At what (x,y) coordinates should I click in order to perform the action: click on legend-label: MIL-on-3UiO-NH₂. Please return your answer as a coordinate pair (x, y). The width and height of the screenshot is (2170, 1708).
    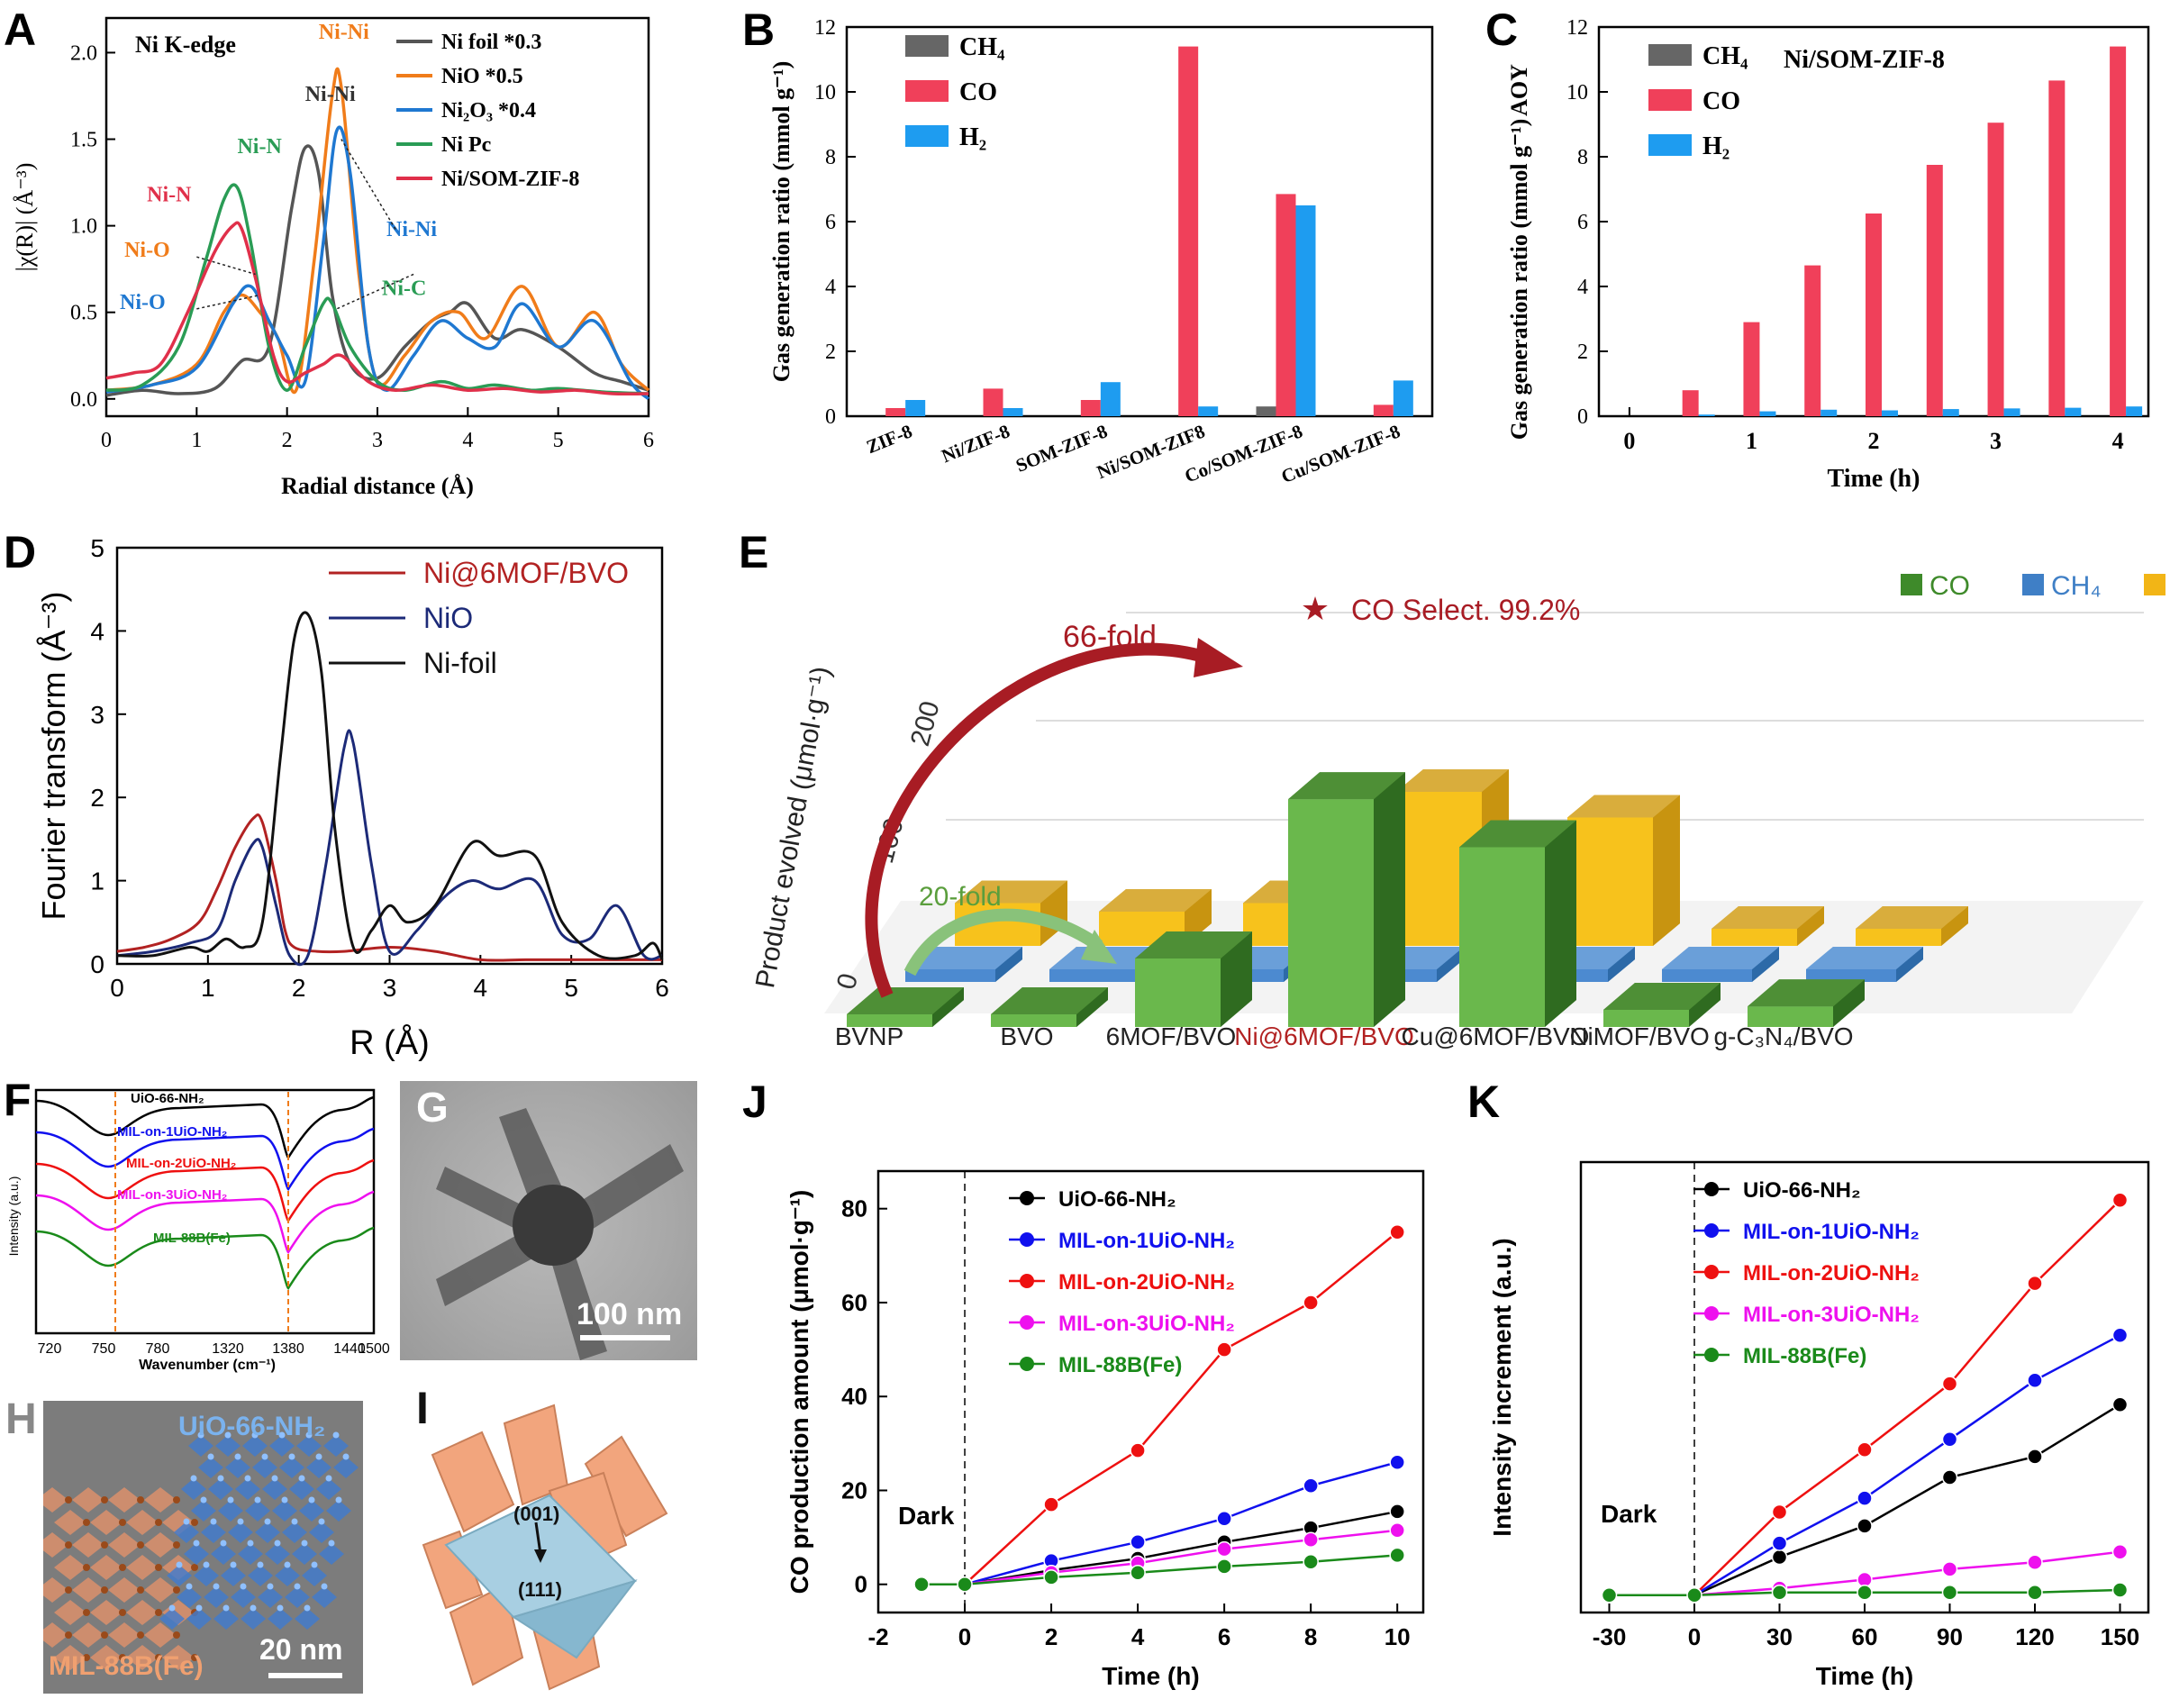
    Looking at the image, I should click on (1146, 1324).